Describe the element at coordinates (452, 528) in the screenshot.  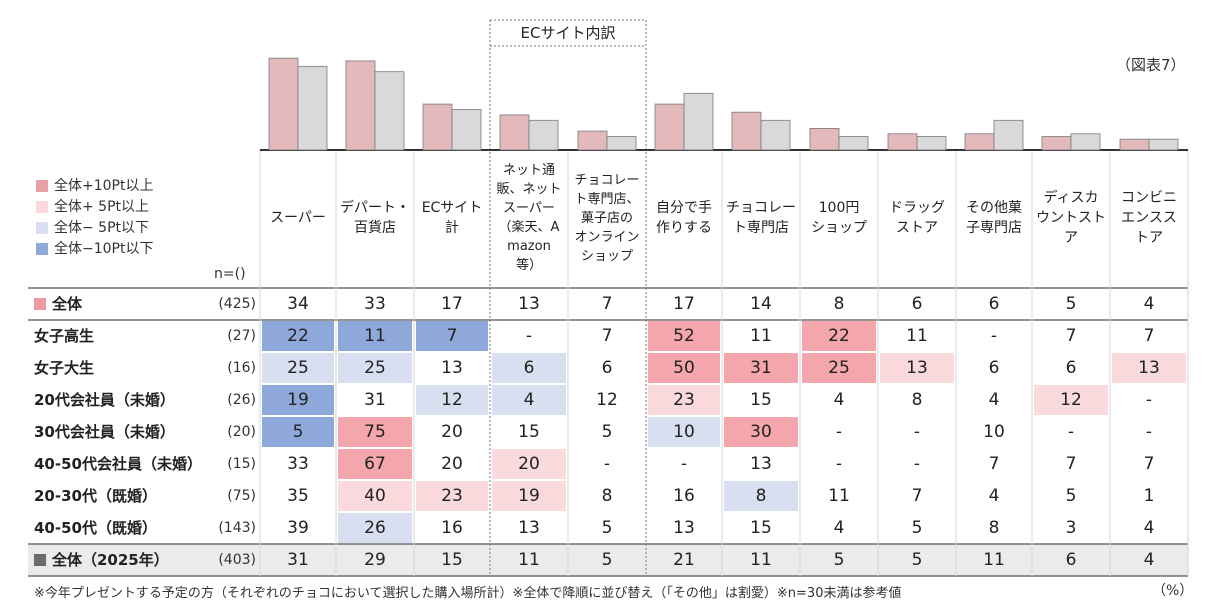
I see `table-cell: 16` at that location.